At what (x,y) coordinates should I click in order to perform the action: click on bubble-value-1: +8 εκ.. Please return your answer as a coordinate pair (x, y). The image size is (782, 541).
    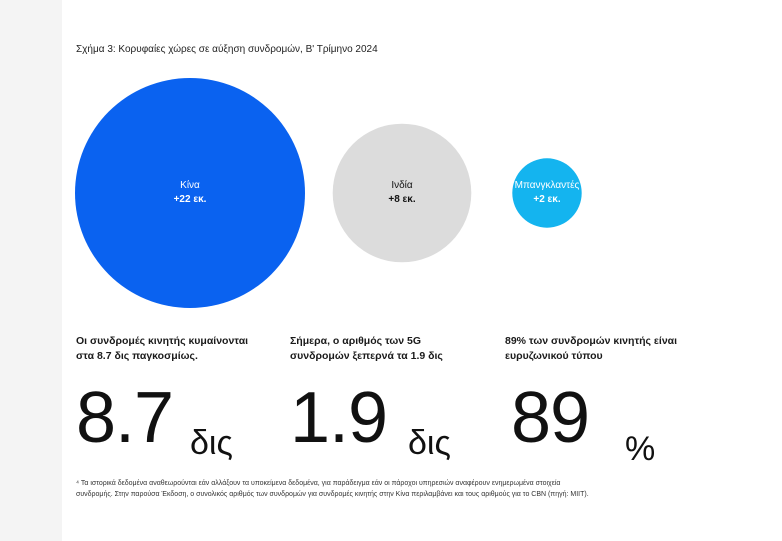
    Looking at the image, I should click on (402, 199).